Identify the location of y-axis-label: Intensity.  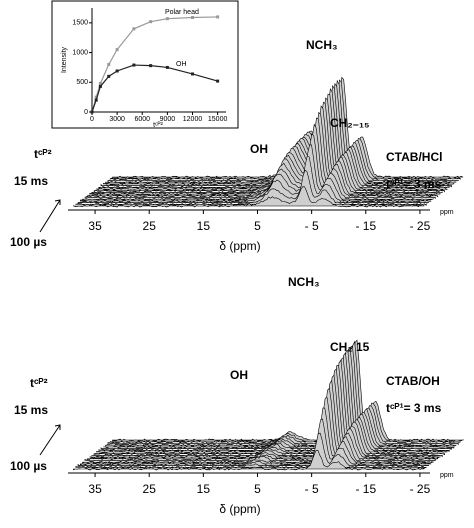
(64, 59).